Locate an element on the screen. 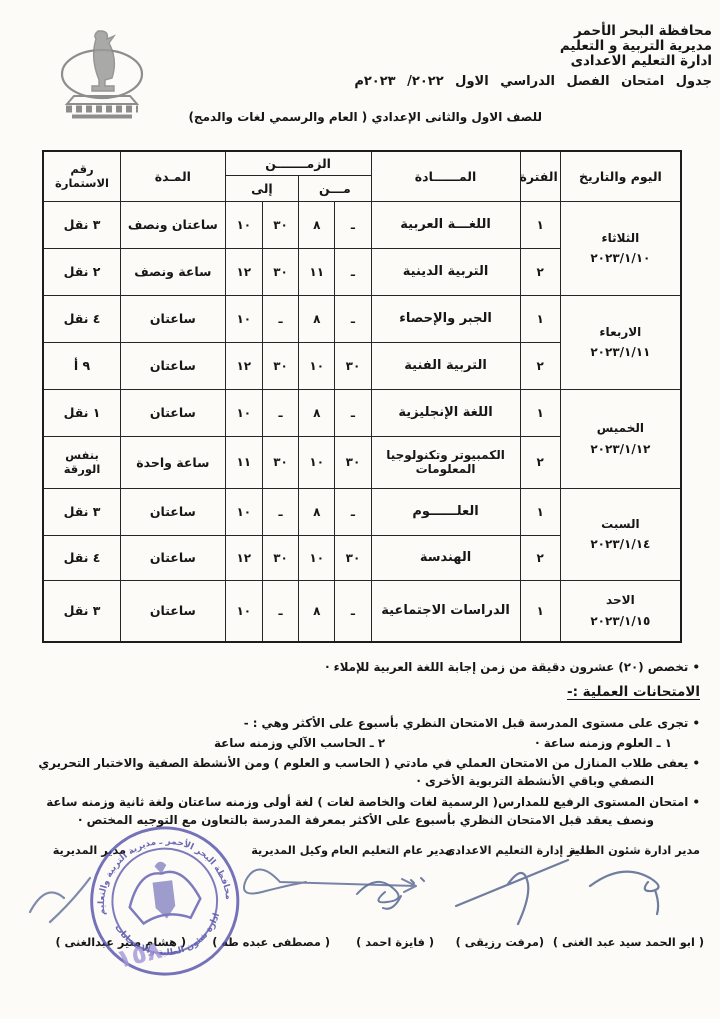 This screenshot has width=720, height=1019. eagle-icon is located at coordinates (165, 893).